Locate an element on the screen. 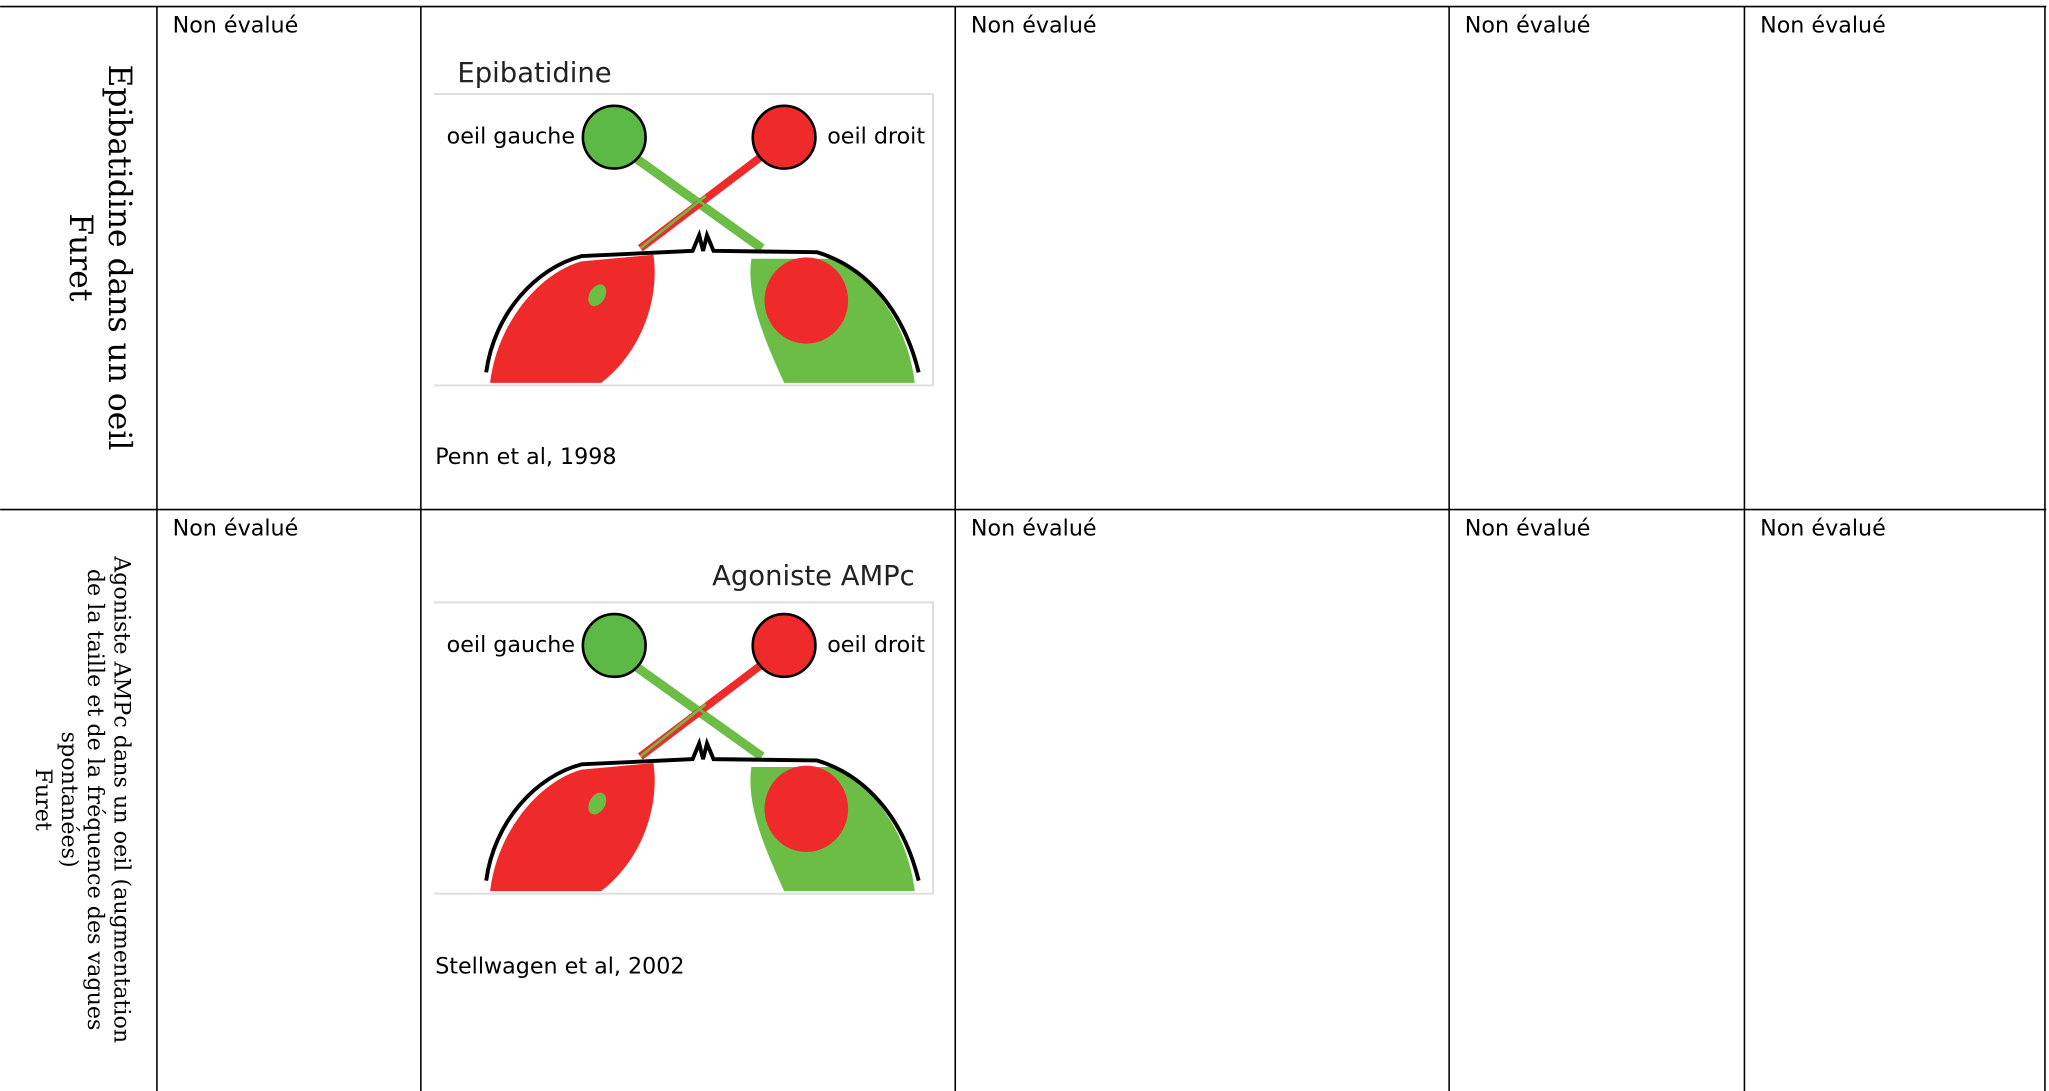 The height and width of the screenshot is (1091, 2049). figure-citation: Stellwagen et al, 2002 is located at coordinates (559, 966).